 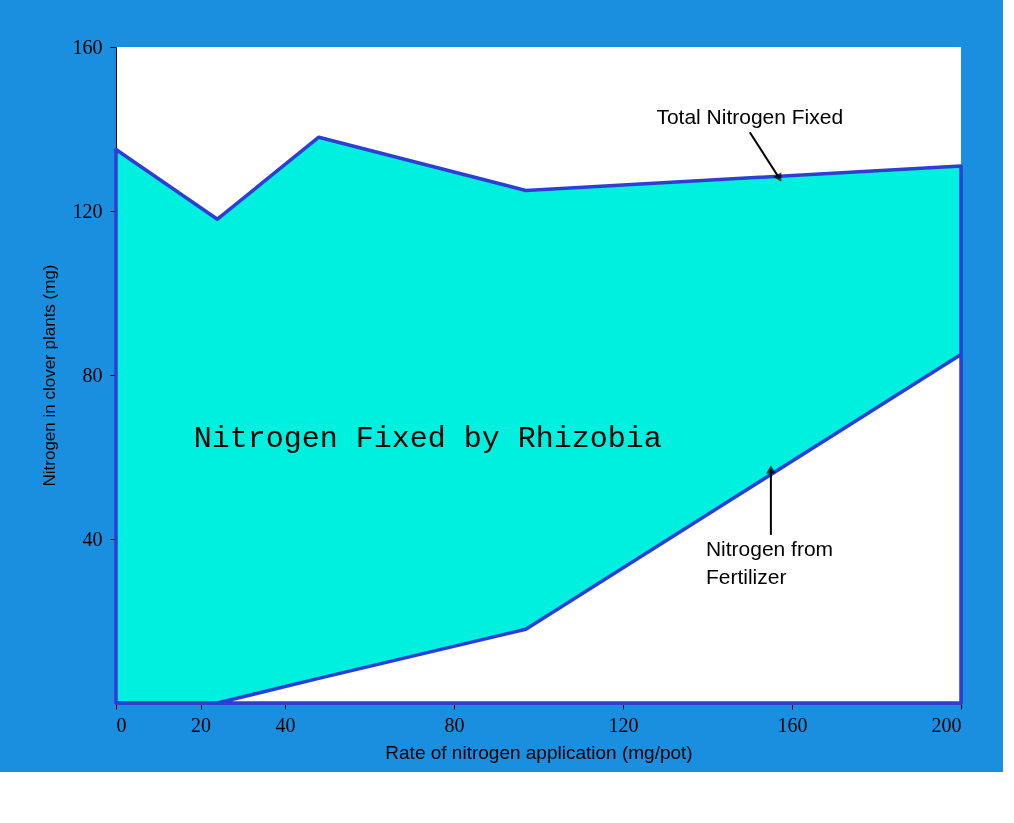 What do you see at coordinates (750, 117) in the screenshot?
I see `annotation: Total Nitrogen Fixed` at bounding box center [750, 117].